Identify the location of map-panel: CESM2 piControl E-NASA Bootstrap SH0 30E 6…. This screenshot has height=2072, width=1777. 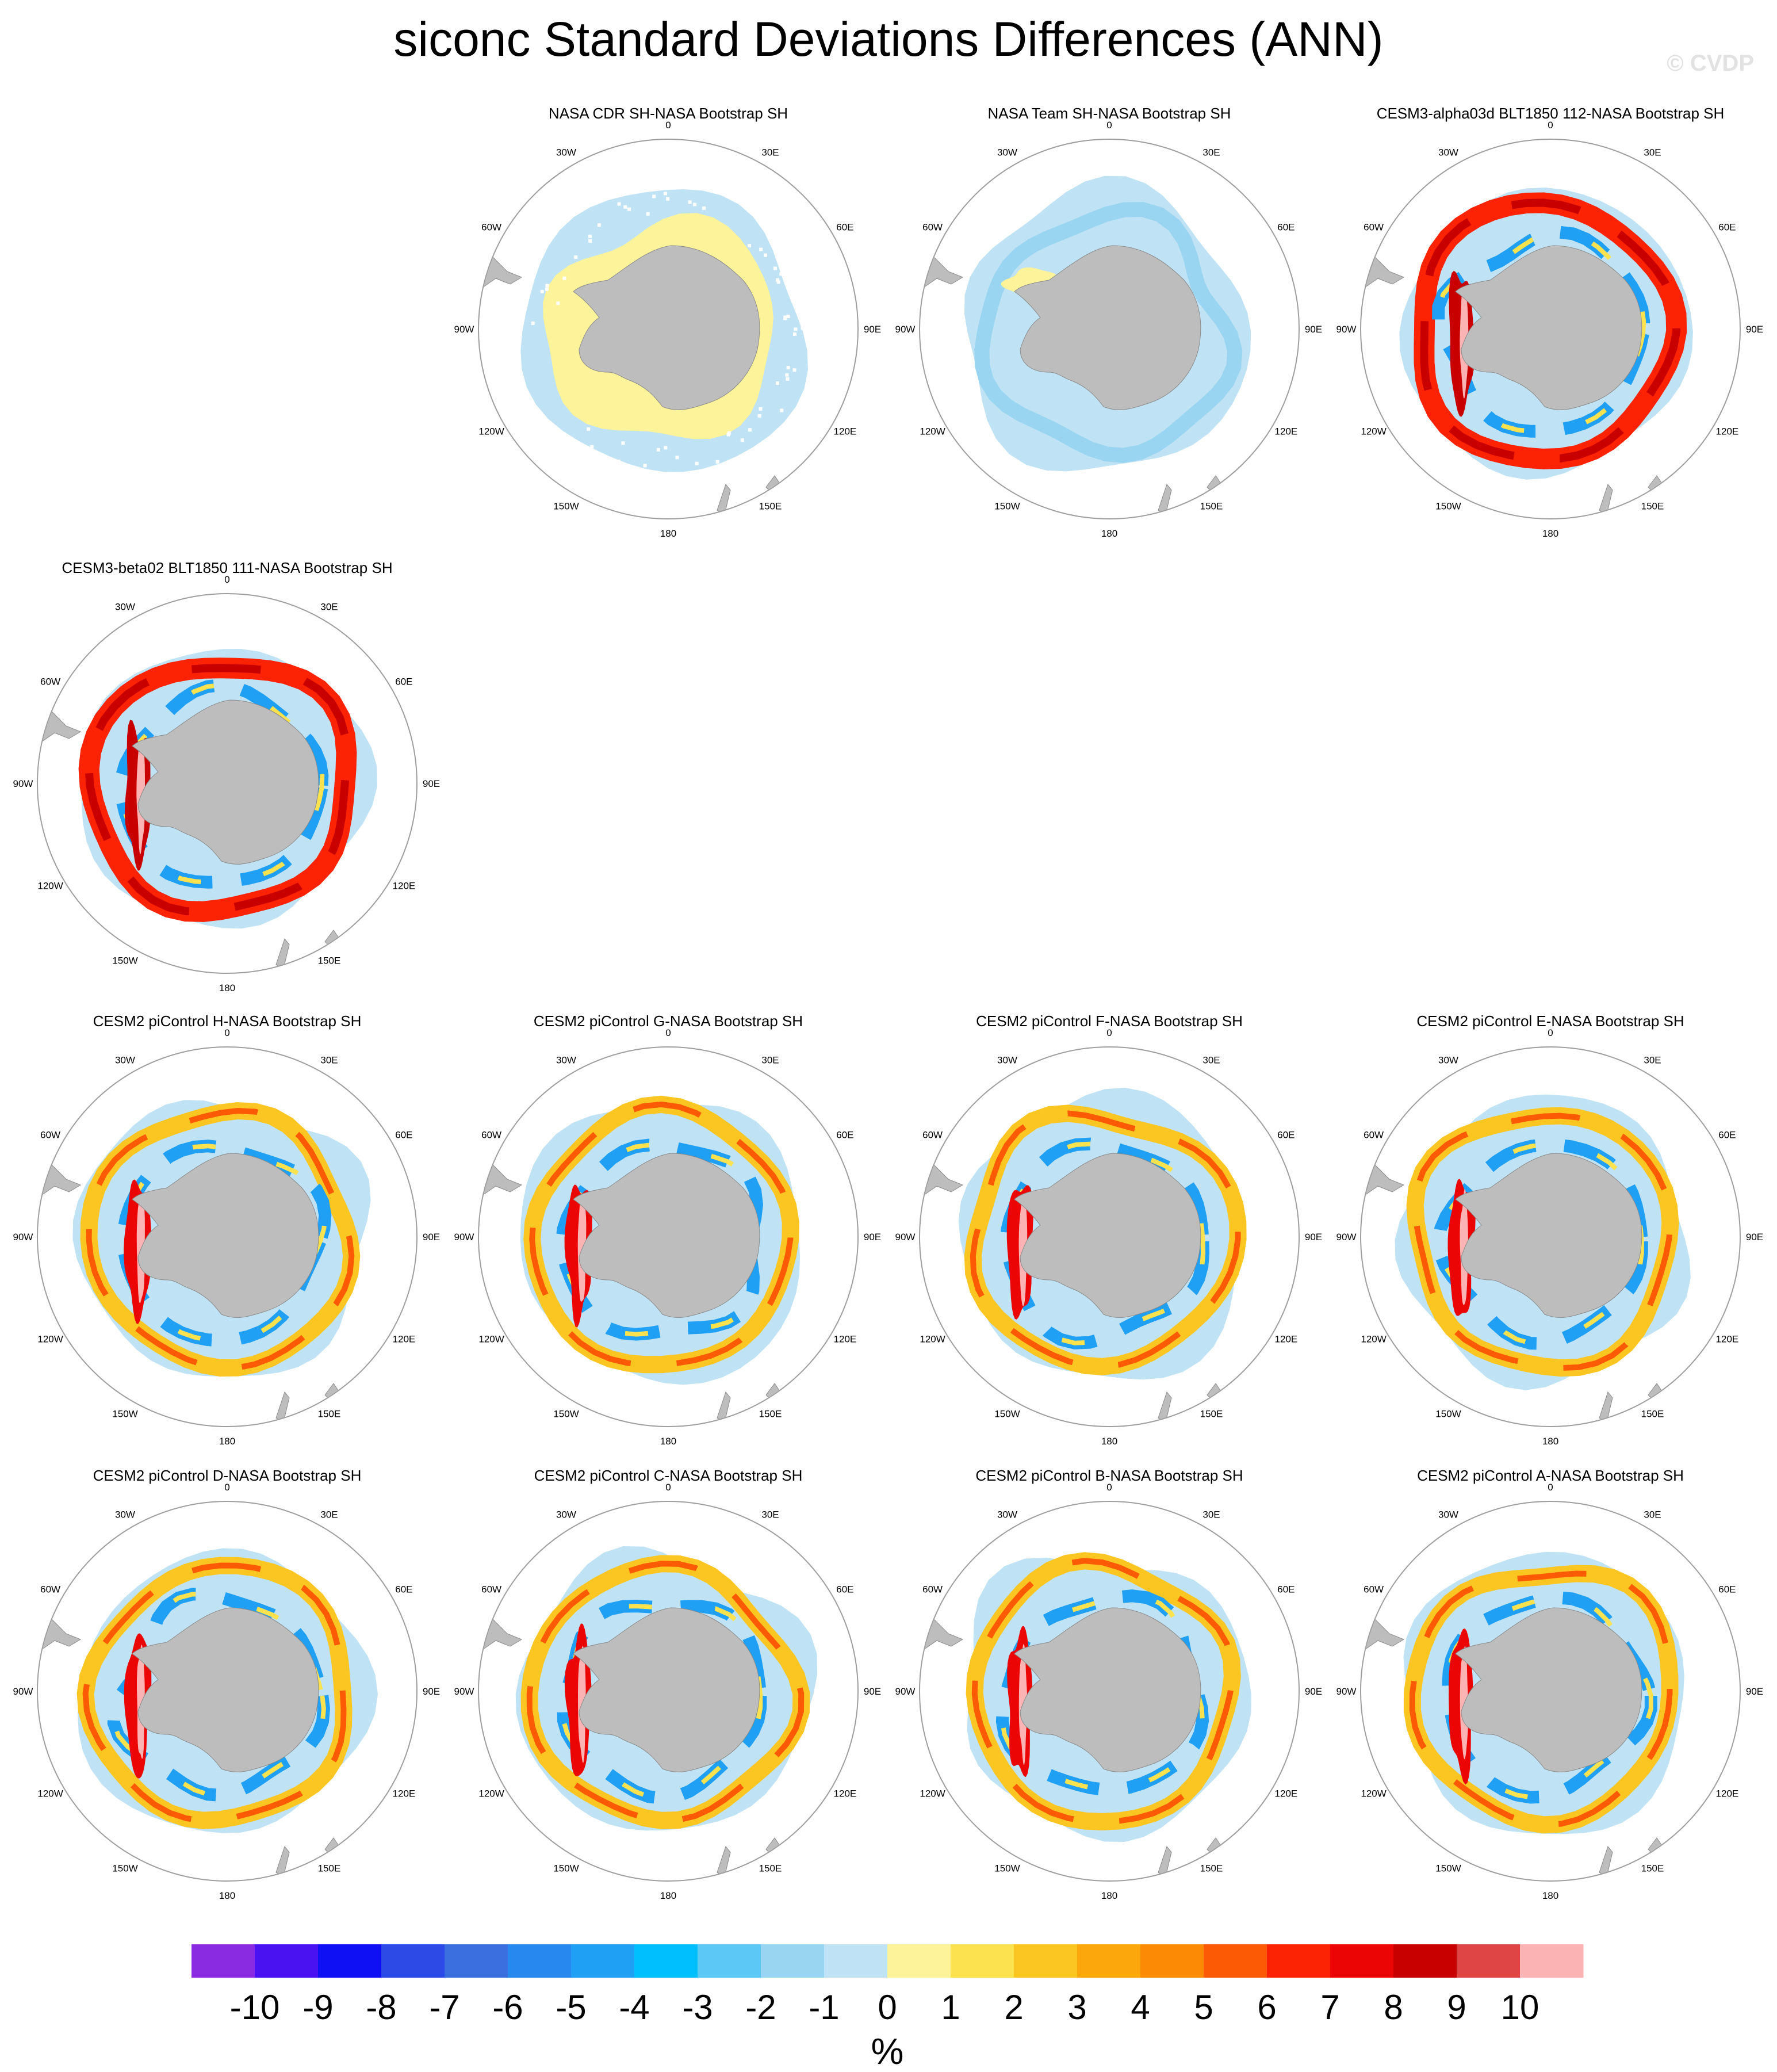
(1550, 1229).